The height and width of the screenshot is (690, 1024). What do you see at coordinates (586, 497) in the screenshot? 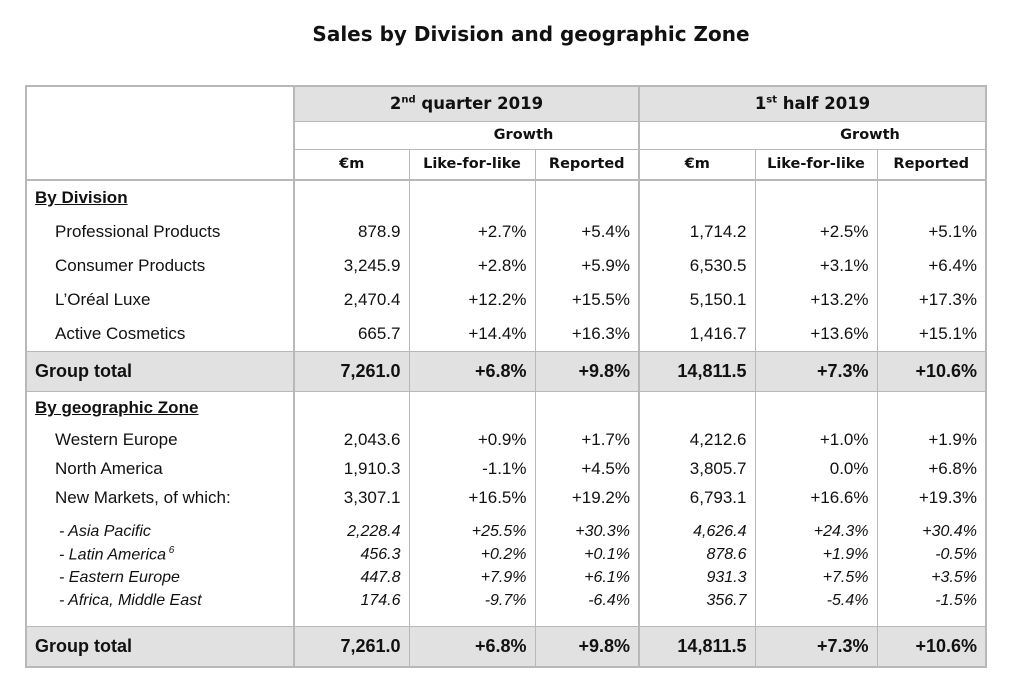
I see `q2-reported: +19.2%` at bounding box center [586, 497].